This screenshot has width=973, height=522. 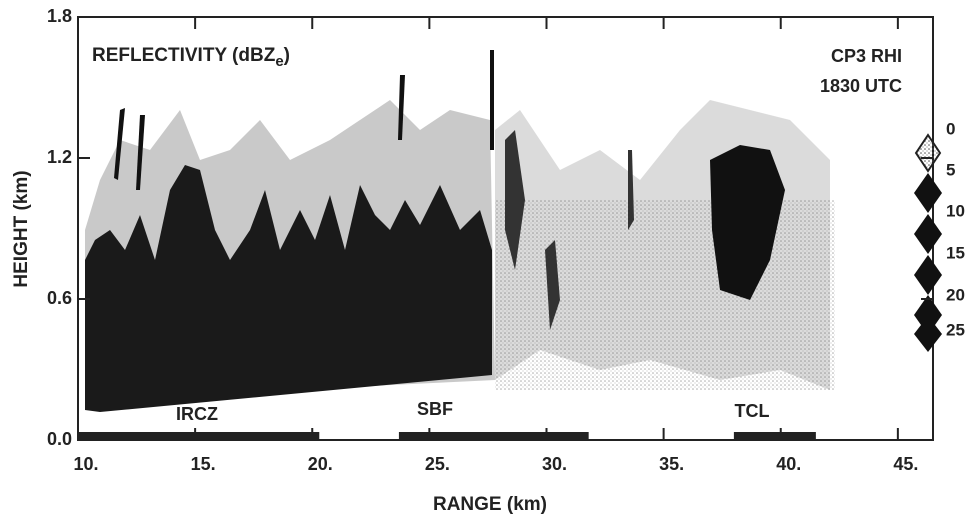 I want to click on title-subscript: e, so click(x=279, y=61).